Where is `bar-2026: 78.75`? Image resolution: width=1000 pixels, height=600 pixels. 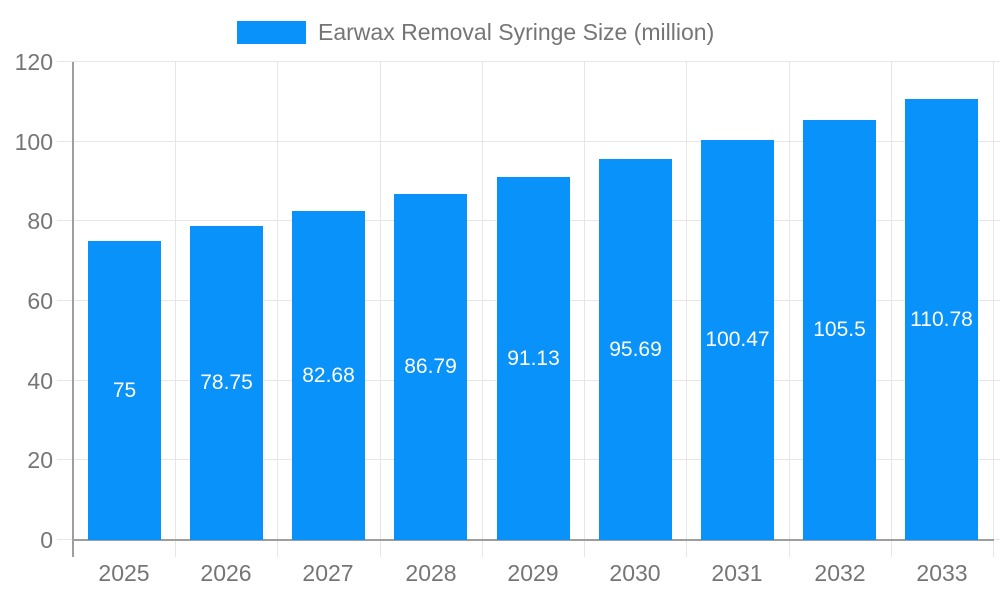 bar-2026: 78.75 is located at coordinates (226, 383).